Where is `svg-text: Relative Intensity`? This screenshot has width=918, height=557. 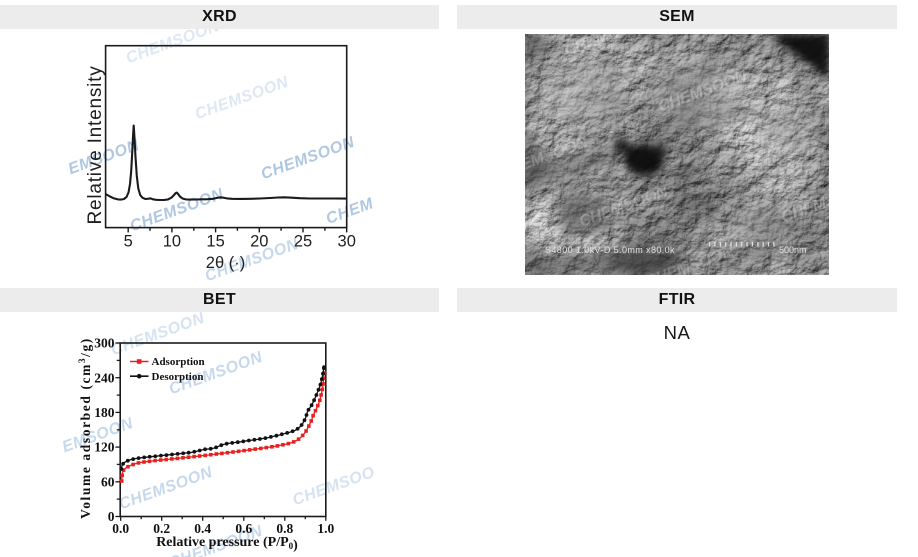
svg-text: Relative Intensity is located at coordinates (95, 144).